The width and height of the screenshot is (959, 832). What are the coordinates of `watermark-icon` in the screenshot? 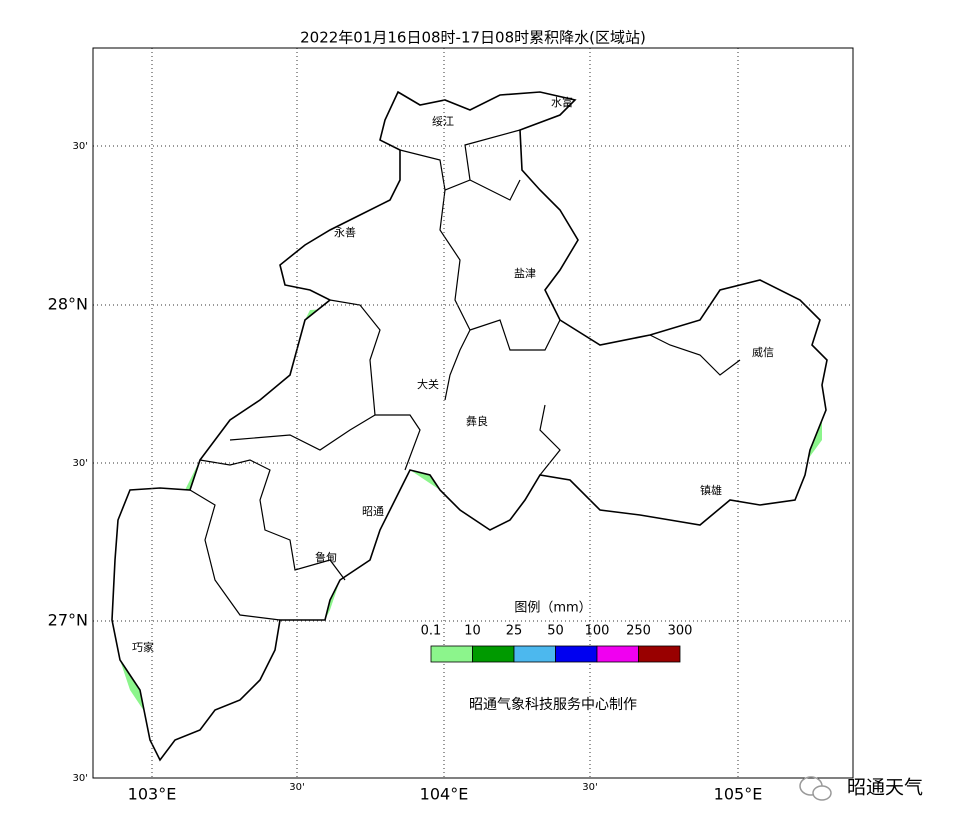 It's located at (815, 788).